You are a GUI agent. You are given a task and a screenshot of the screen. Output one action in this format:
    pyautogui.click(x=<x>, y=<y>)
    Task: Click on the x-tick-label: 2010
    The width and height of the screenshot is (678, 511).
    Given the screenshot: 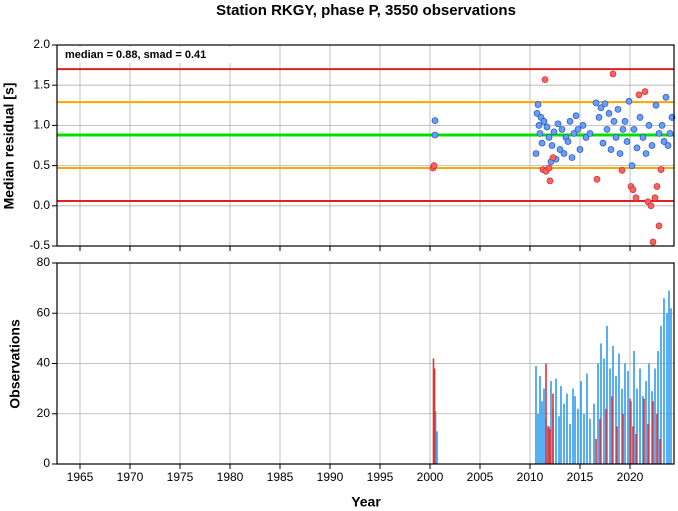 What is the action you would take?
    pyautogui.click(x=530, y=477)
    